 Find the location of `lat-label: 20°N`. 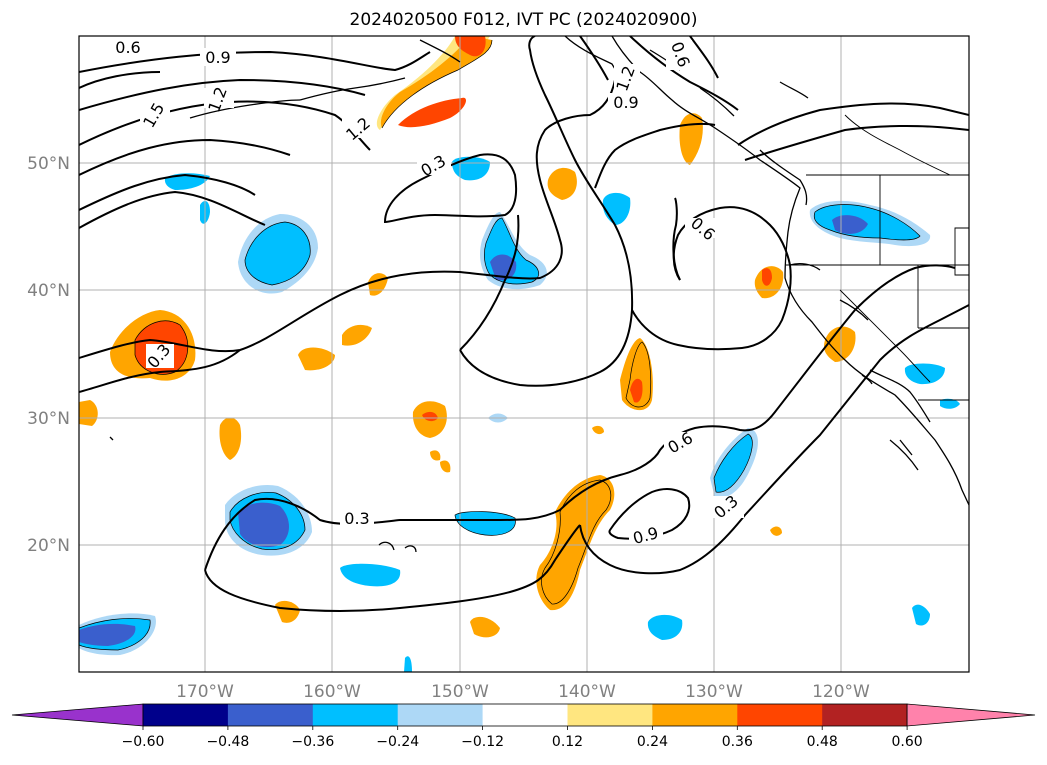

lat-label: 20°N is located at coordinates (48, 546).